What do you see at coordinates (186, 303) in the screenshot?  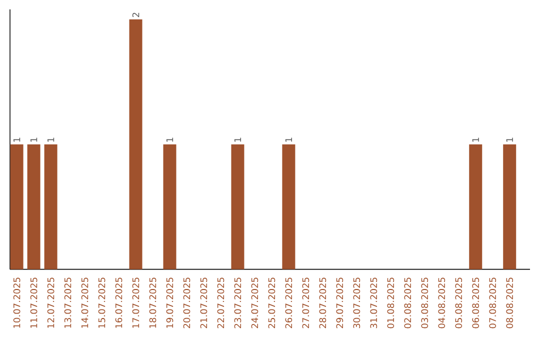 I see `x-tick-label: 20.07.2025` at bounding box center [186, 303].